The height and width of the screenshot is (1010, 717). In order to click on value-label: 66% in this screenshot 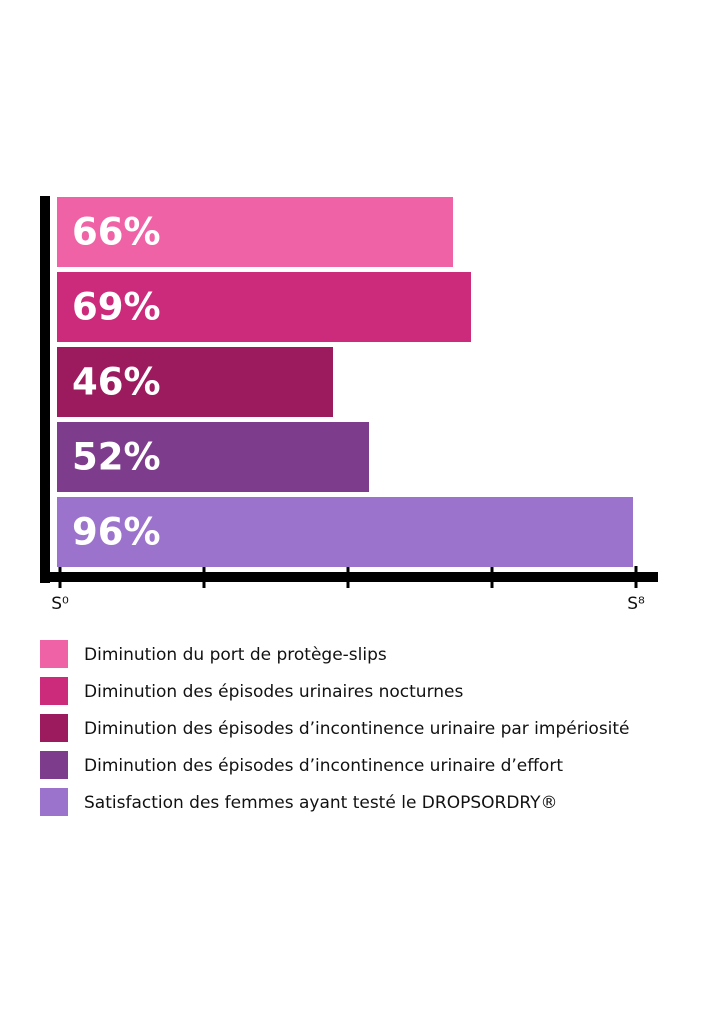, I will do `click(116, 232)`.